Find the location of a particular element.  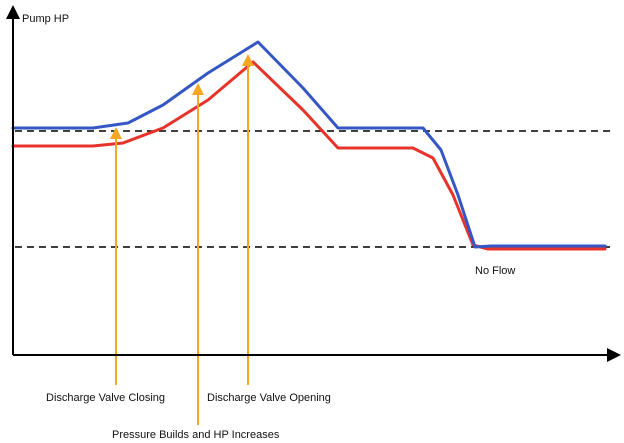

y-axis-label: Pump HP is located at coordinates (45, 19).